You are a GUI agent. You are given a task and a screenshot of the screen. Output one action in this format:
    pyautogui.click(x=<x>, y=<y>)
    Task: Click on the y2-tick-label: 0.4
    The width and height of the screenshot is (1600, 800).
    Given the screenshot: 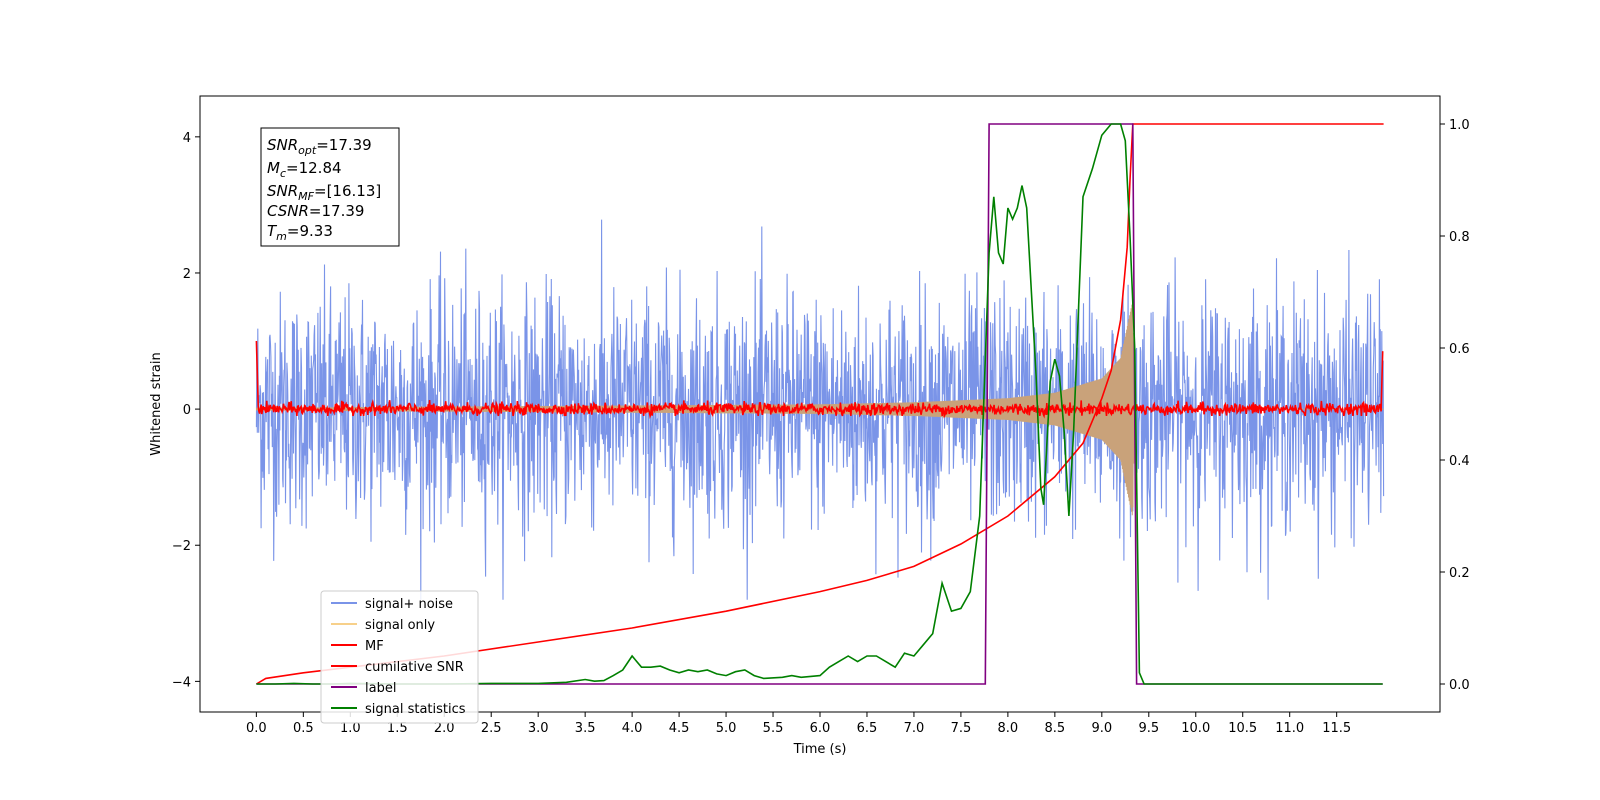 What is the action you would take?
    pyautogui.click(x=1459, y=461)
    